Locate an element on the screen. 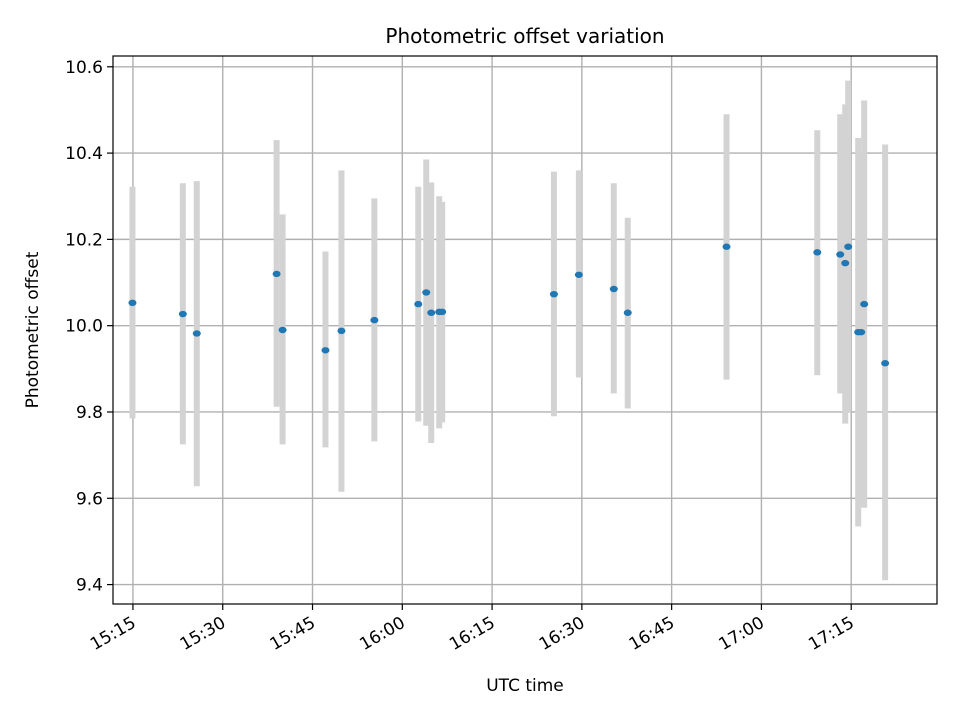 The image size is (960, 720). y-tick-label: 9.6 is located at coordinates (89, 499).